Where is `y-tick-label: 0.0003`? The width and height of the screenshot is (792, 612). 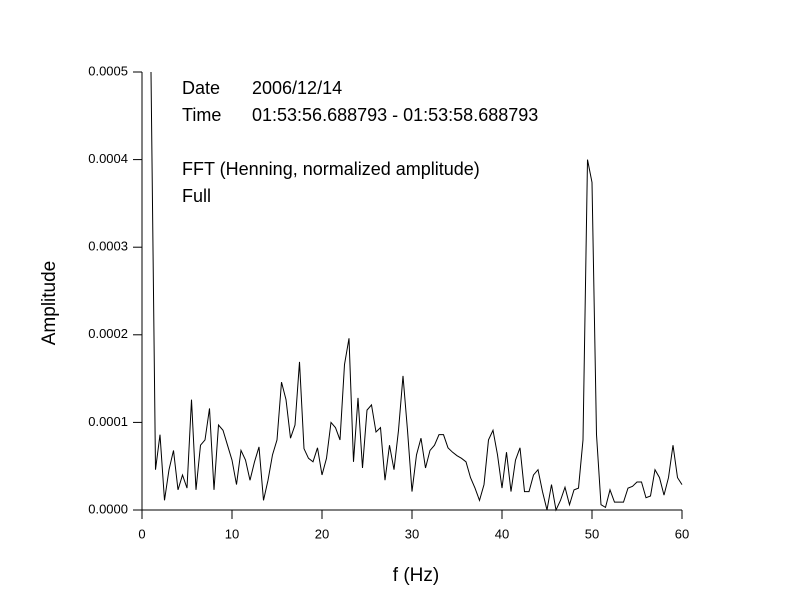 y-tick-label: 0.0003 is located at coordinates (108, 246).